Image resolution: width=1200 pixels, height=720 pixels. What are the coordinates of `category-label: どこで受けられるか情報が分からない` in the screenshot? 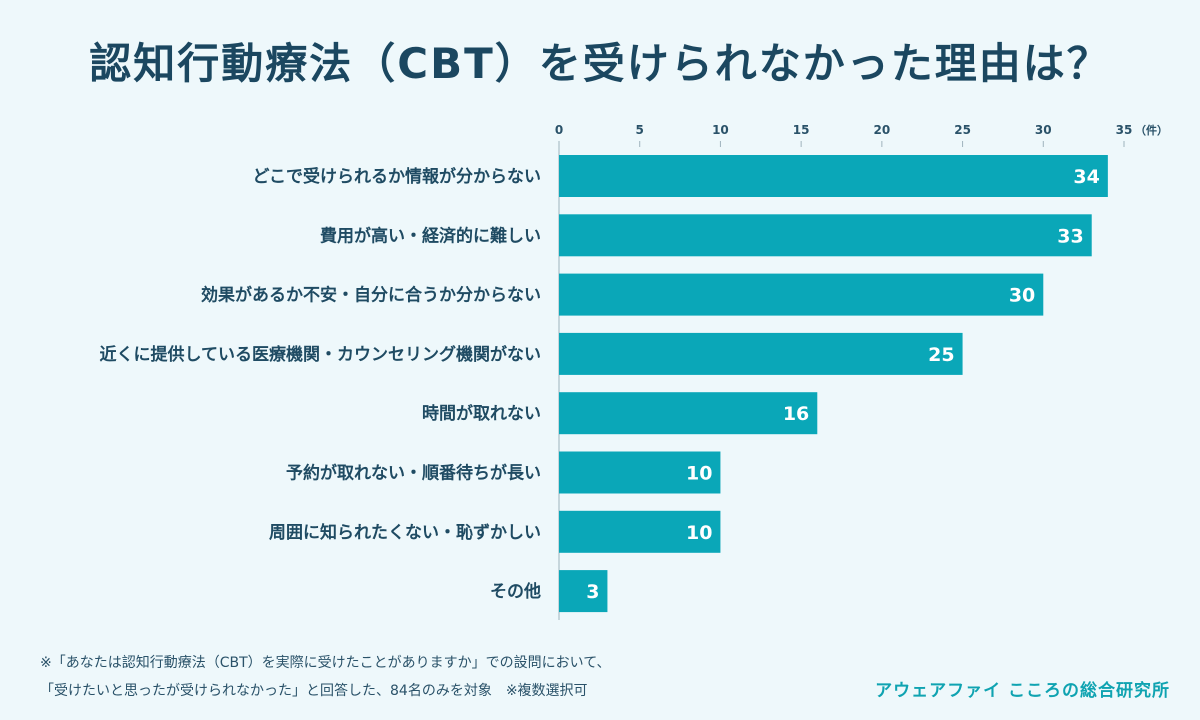 It's located at (397, 176).